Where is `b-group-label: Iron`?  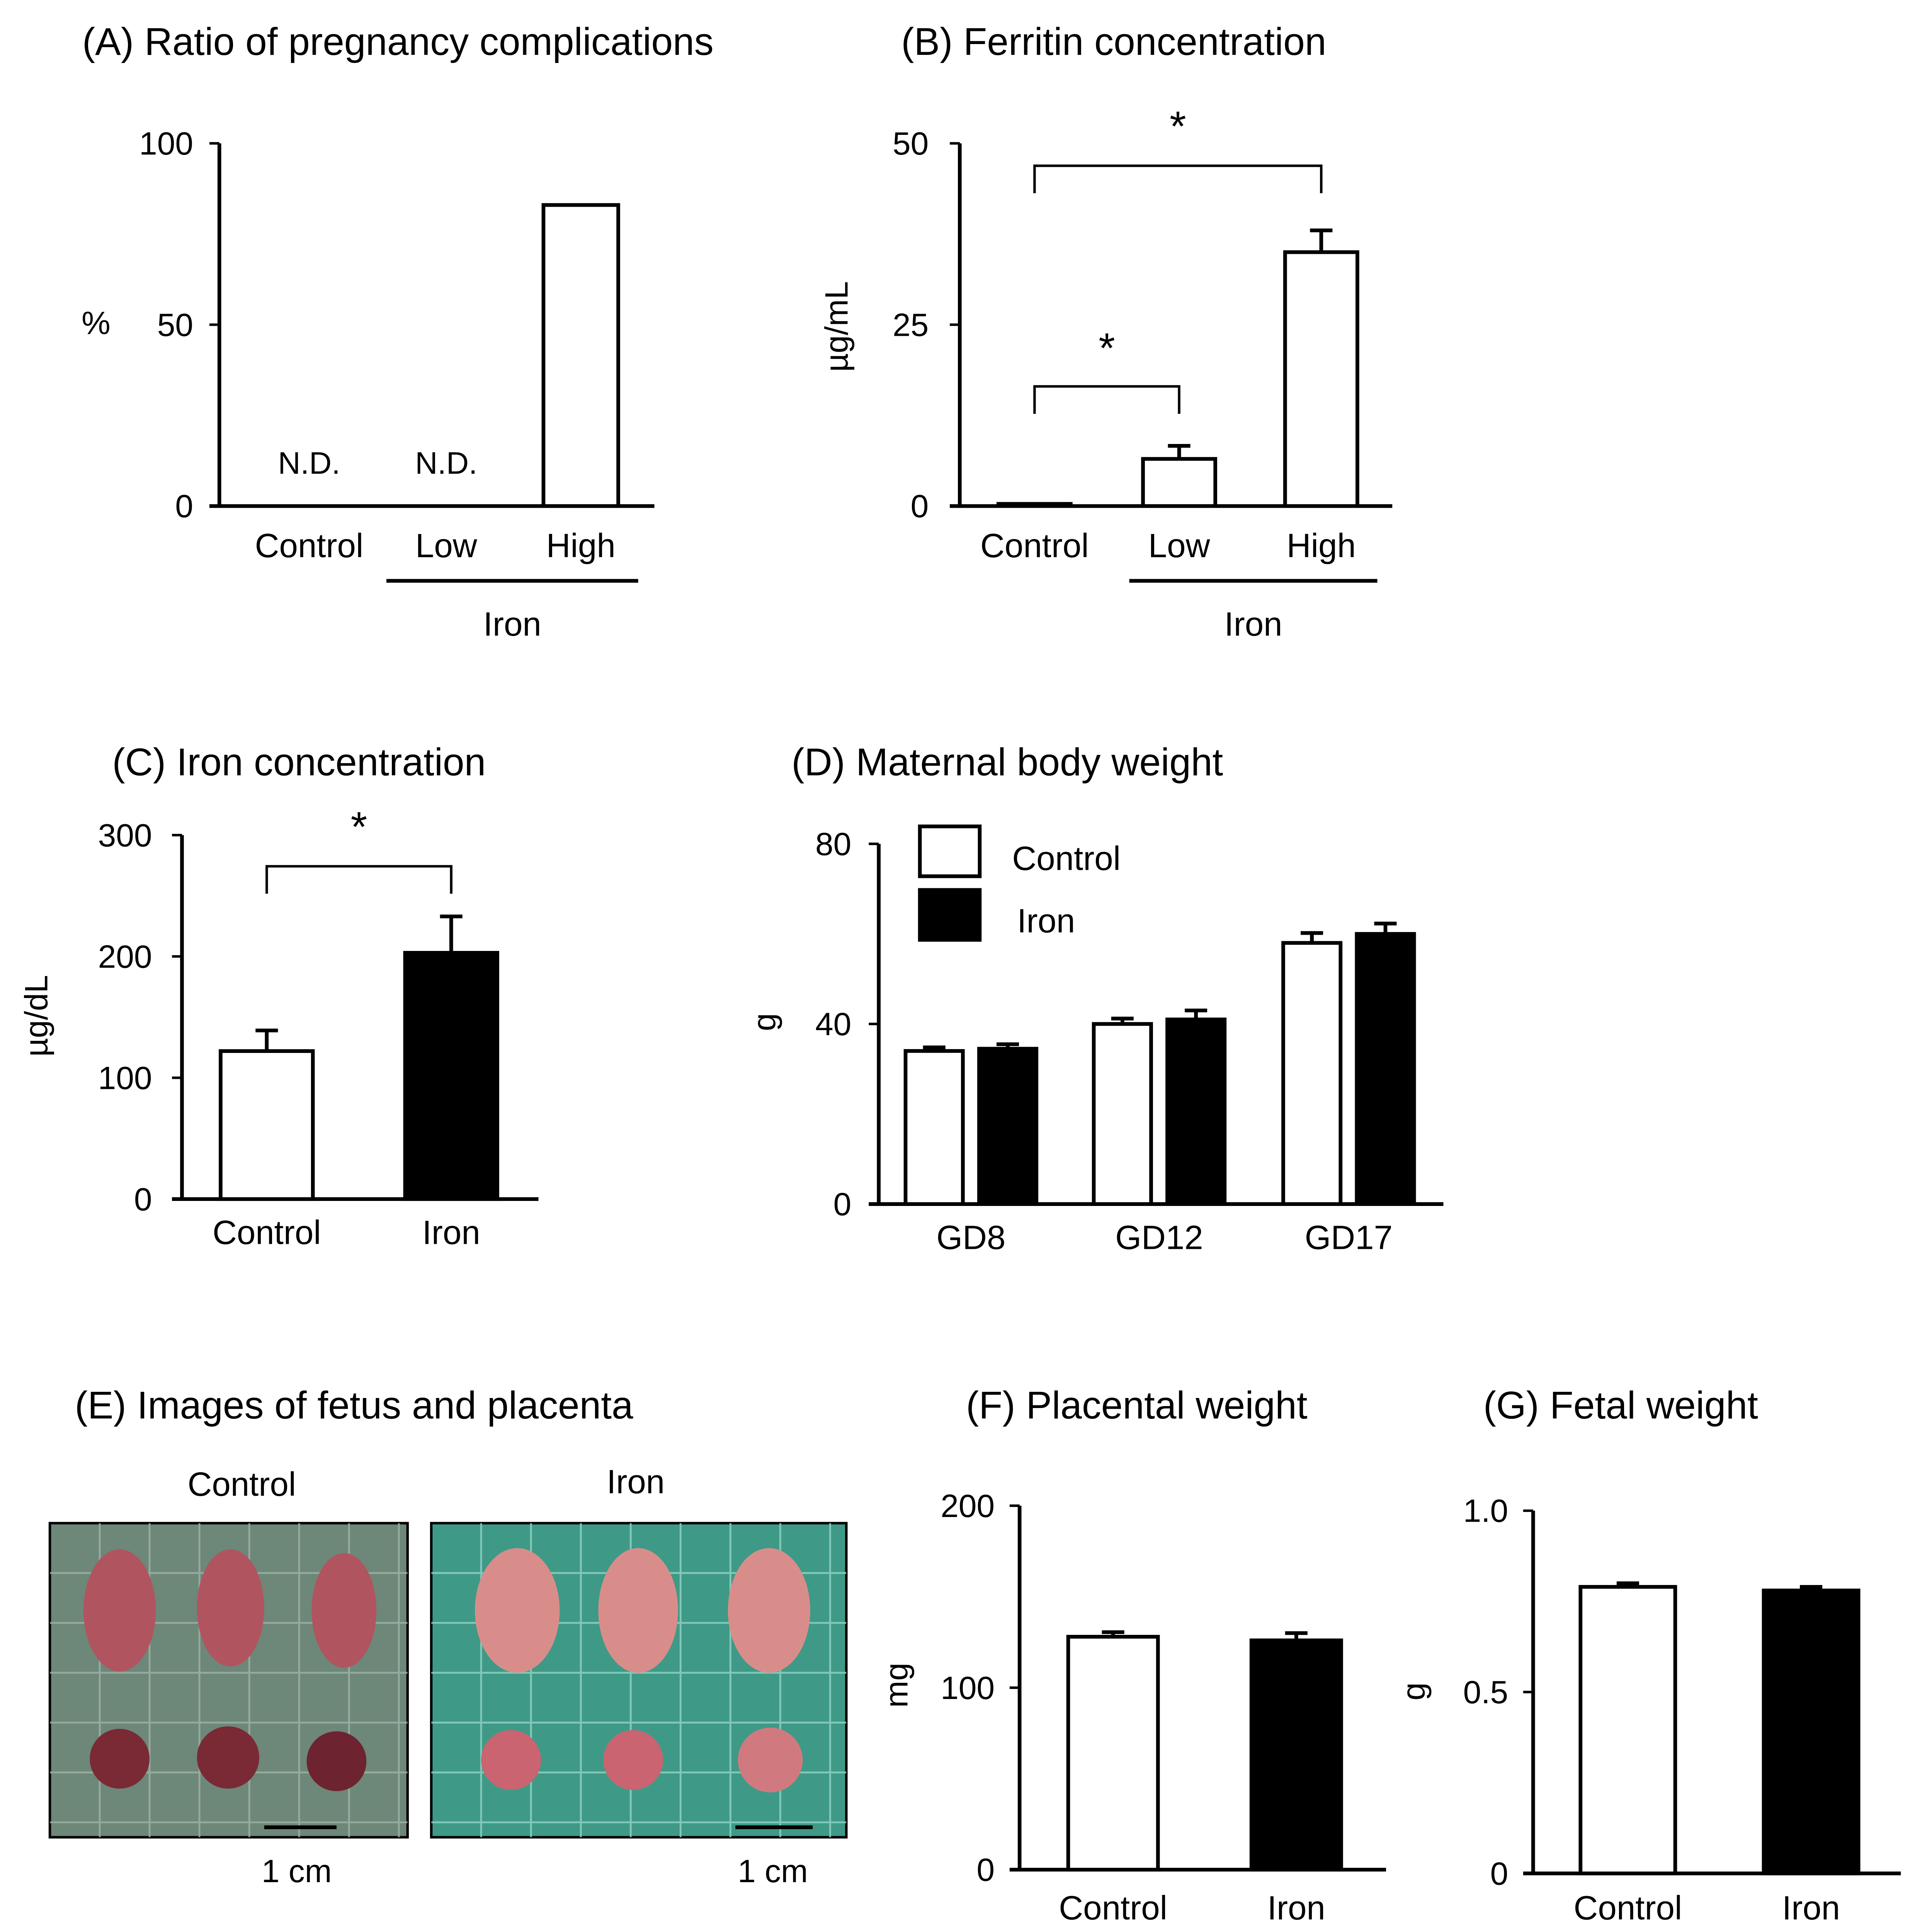 b-group-label: Iron is located at coordinates (1254, 624).